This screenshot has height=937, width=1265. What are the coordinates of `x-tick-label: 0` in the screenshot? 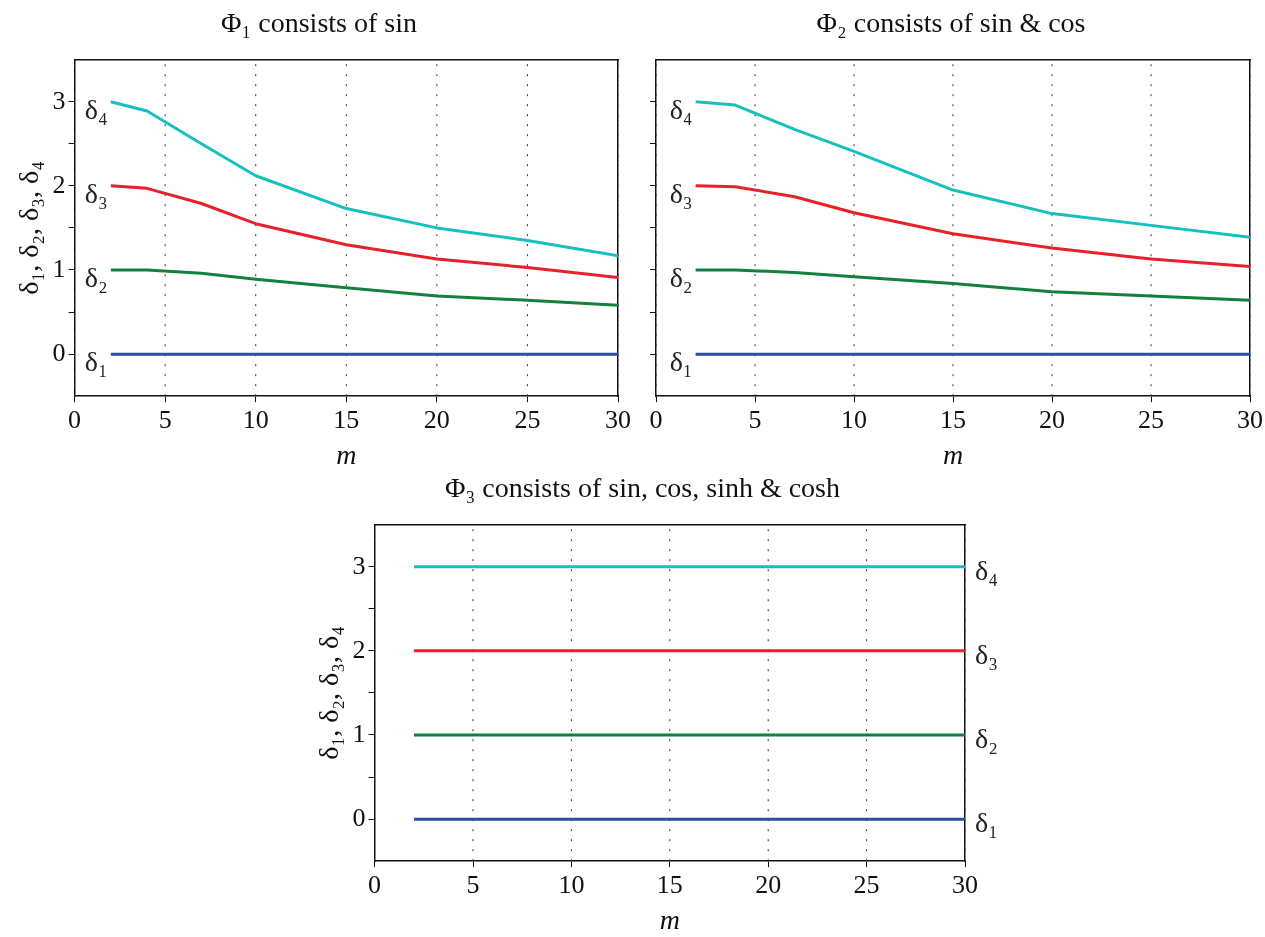 It's located at (656, 419).